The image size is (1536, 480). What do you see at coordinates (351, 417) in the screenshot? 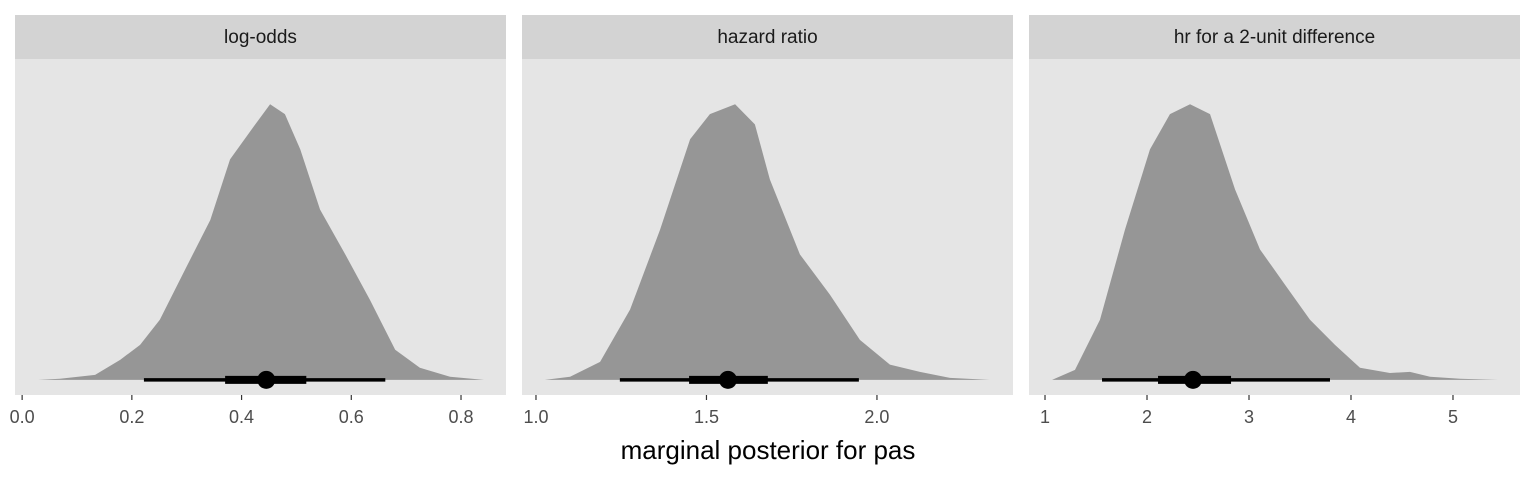
I see `x-tick-label: 0.6` at bounding box center [351, 417].